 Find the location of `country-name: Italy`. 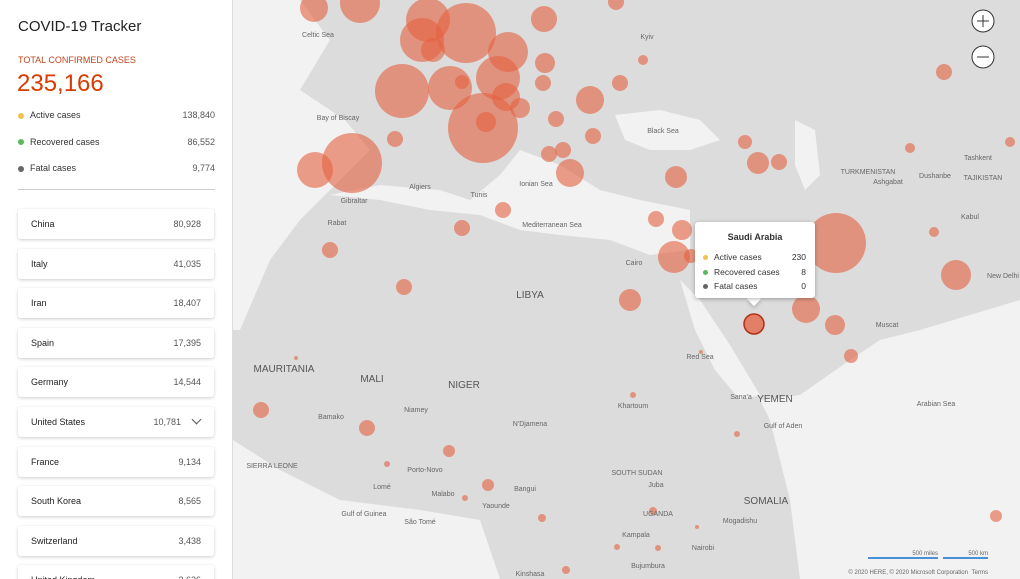

country-name: Italy is located at coordinates (39, 263).